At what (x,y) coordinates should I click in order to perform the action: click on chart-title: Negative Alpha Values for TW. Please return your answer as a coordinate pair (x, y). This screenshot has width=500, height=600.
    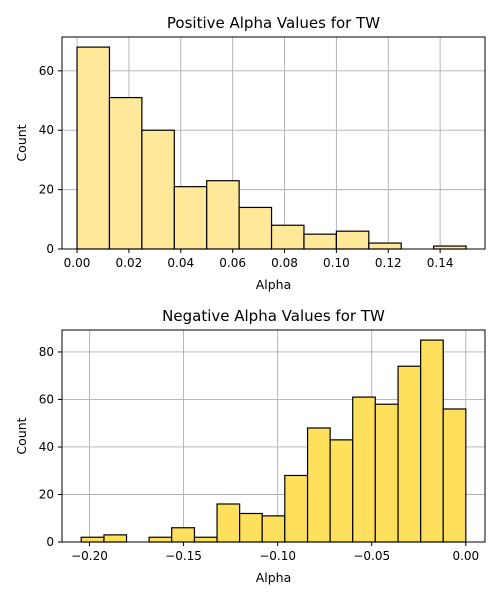
    Looking at the image, I should click on (273, 316).